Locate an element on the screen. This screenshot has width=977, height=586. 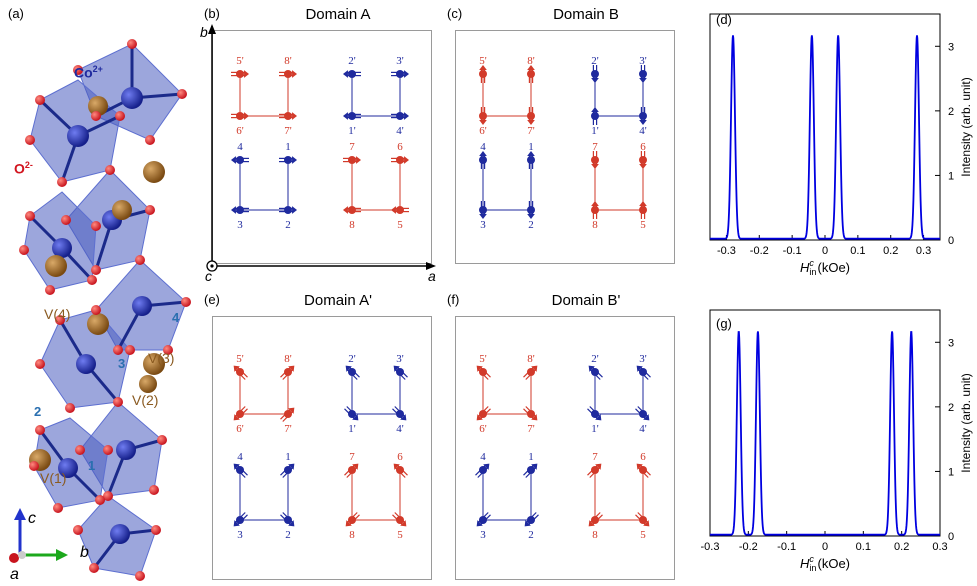
lat-f-blue-top-site-label-1: 3' is located at coordinates (643, 359).